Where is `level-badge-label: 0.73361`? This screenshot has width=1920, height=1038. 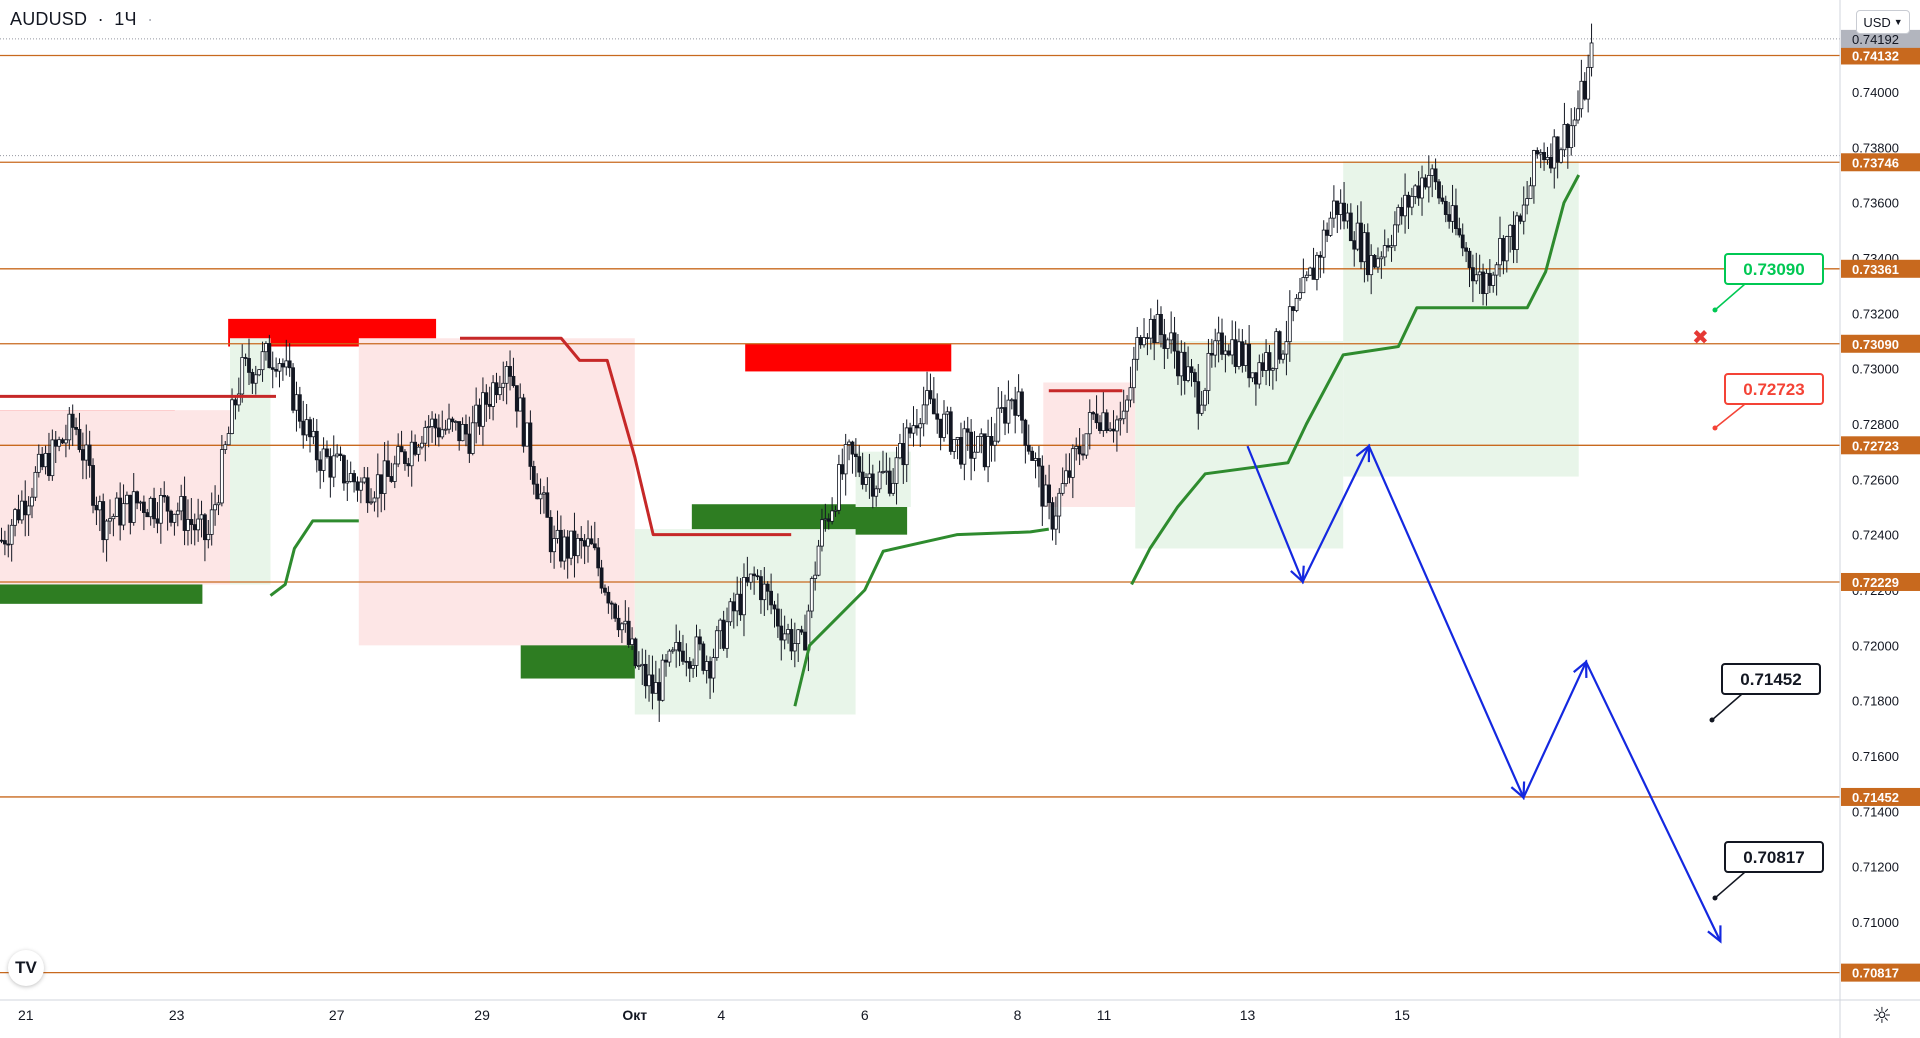
level-badge-label: 0.73361 is located at coordinates (1875, 269).